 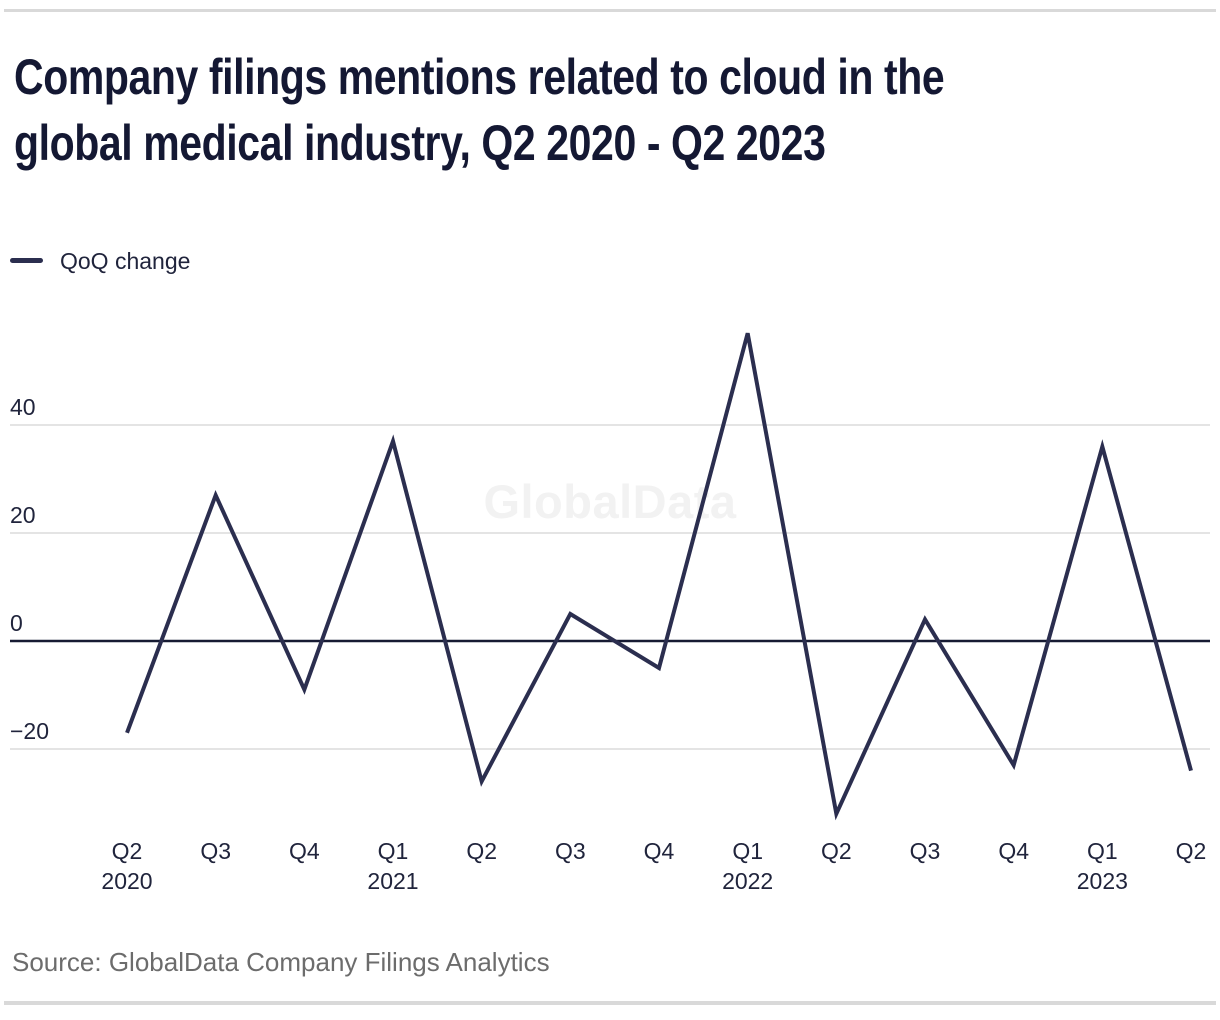 I want to click on legend-label: QoQ change, so click(x=125, y=261).